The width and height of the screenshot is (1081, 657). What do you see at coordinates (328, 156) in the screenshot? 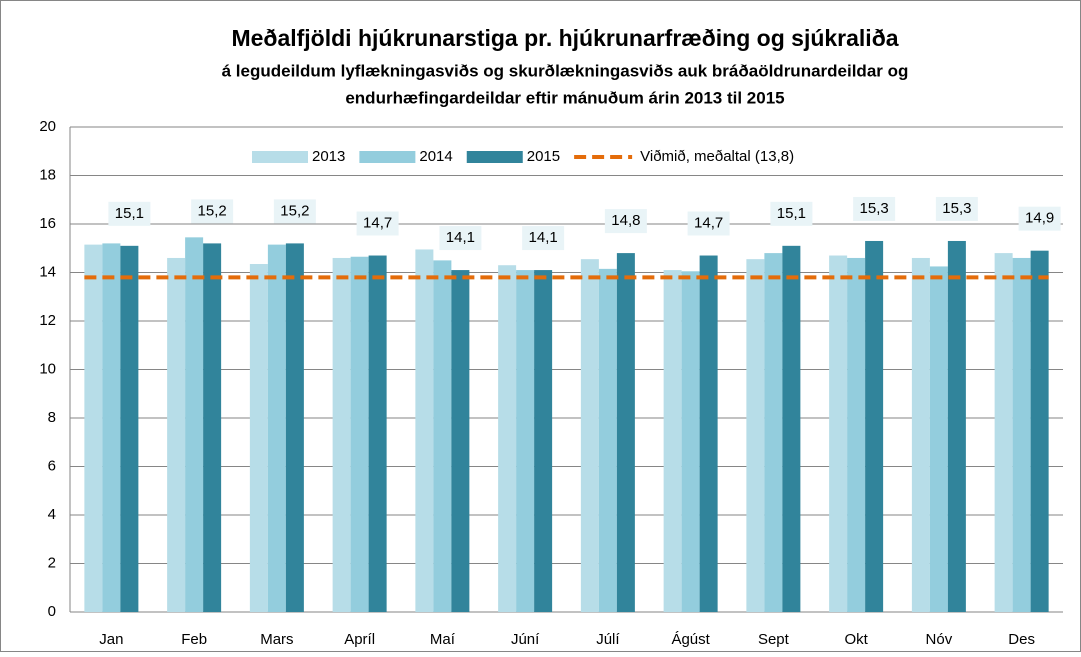
I see `legend-label: 2013` at bounding box center [328, 156].